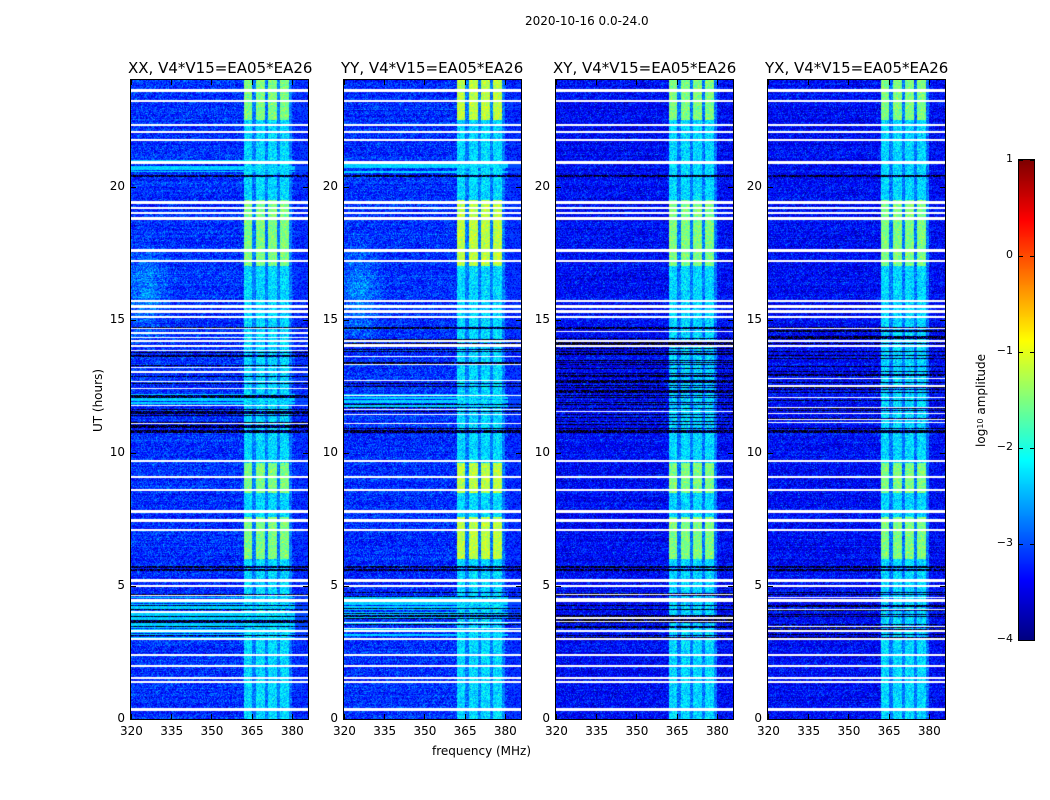  What do you see at coordinates (98, 400) in the screenshot?
I see `y-axis-label: UT (hours)` at bounding box center [98, 400].